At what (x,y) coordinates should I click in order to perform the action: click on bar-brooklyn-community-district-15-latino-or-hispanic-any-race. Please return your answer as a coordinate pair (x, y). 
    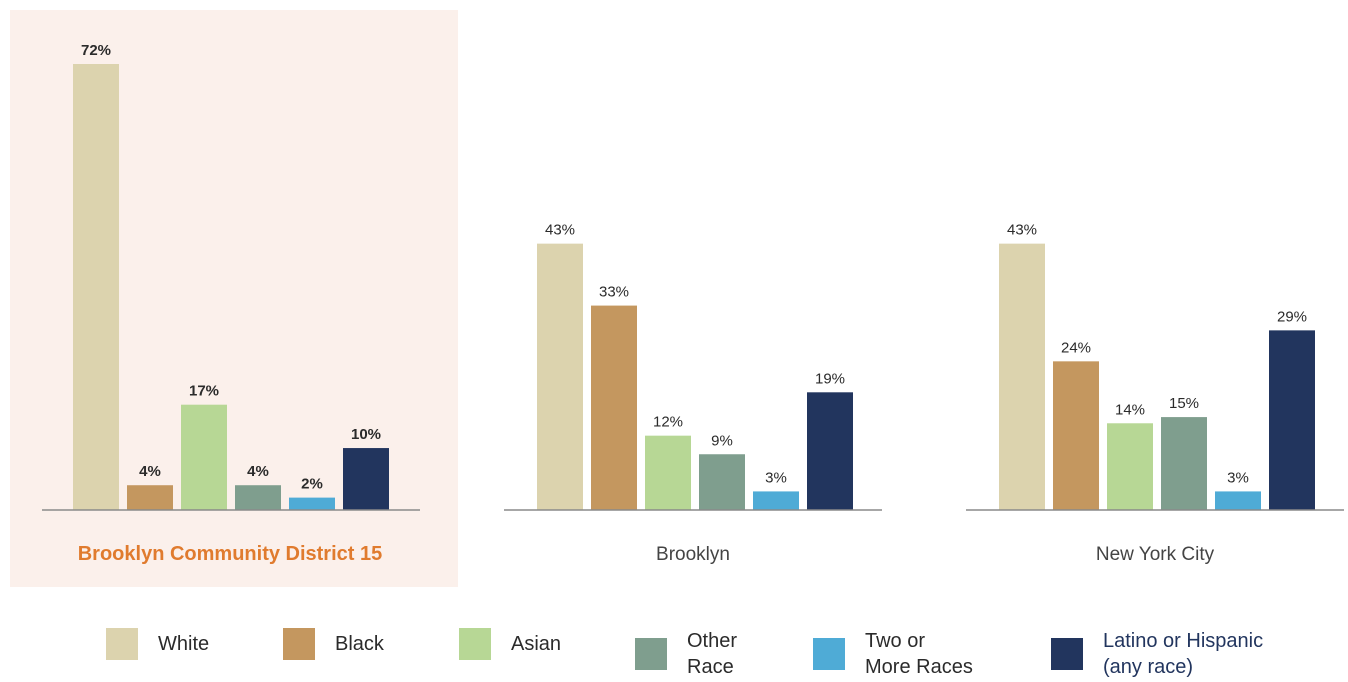
    Looking at the image, I should click on (366, 479).